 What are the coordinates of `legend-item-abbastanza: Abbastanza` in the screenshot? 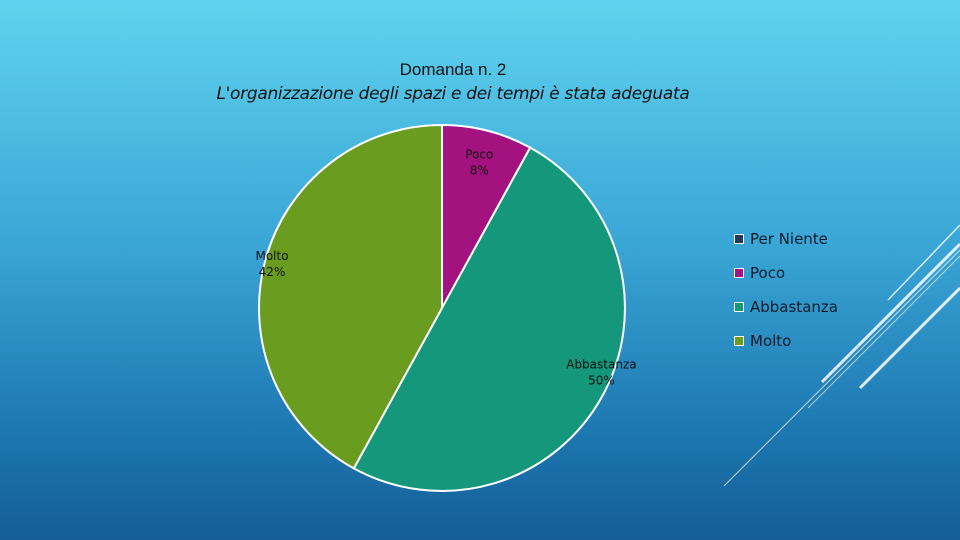 It's located at (804, 307).